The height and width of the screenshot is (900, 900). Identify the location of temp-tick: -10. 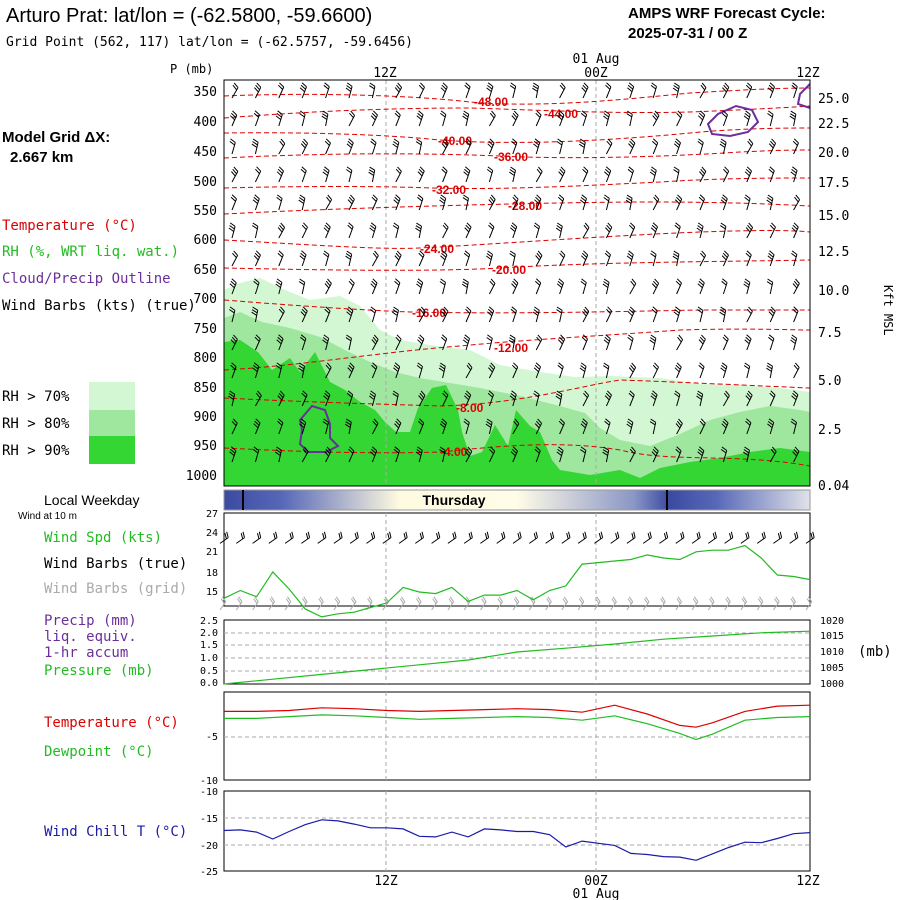
(209, 781).